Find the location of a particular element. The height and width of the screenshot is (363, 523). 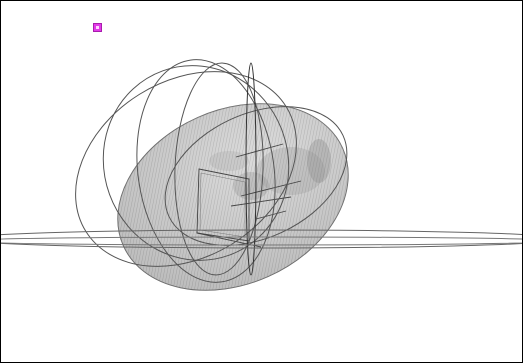

inner-structure is located at coordinates (249, 195).